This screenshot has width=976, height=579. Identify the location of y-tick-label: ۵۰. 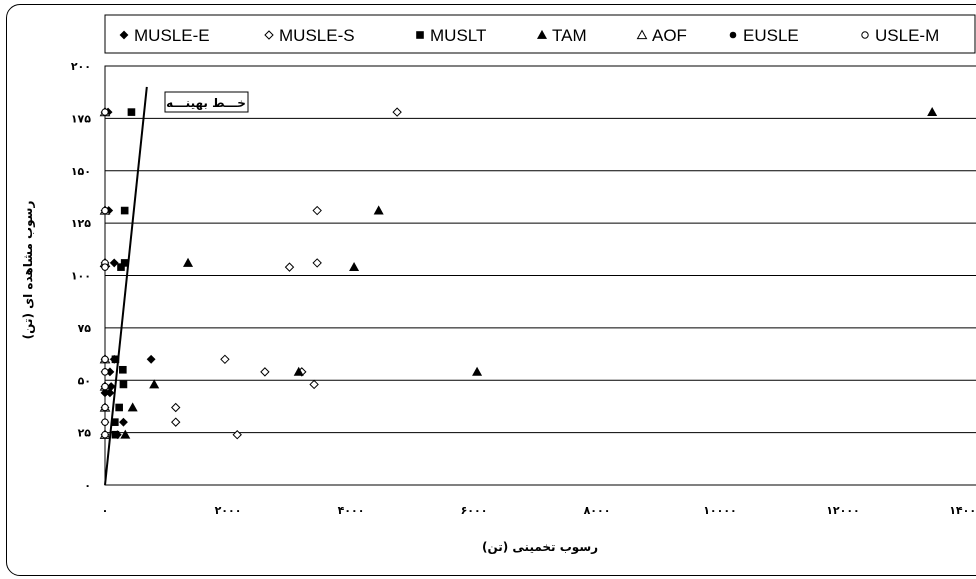
(84, 380).